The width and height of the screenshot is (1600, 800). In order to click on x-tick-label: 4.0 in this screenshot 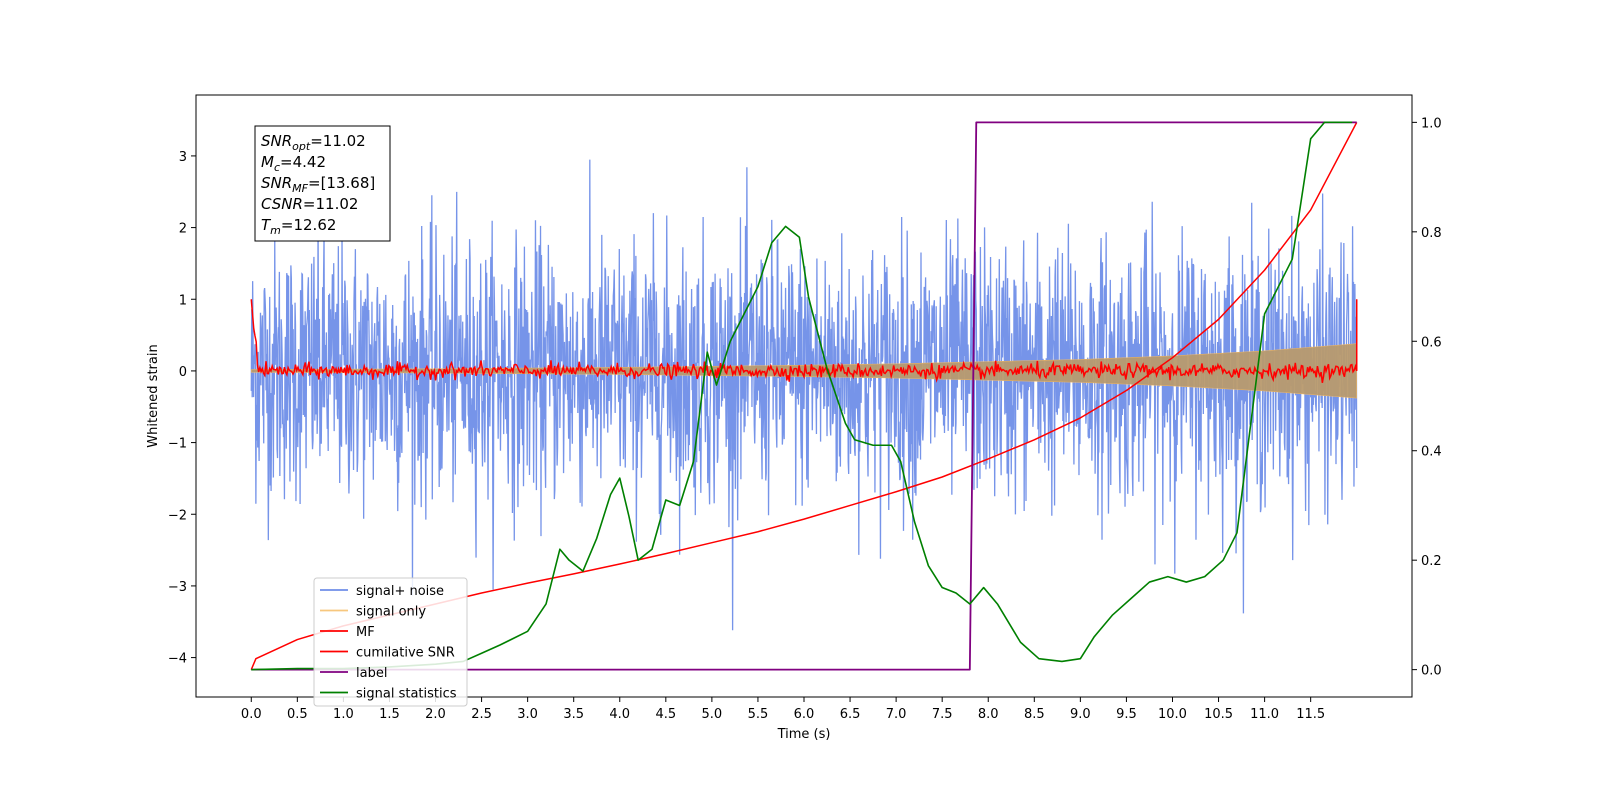, I will do `click(619, 714)`.